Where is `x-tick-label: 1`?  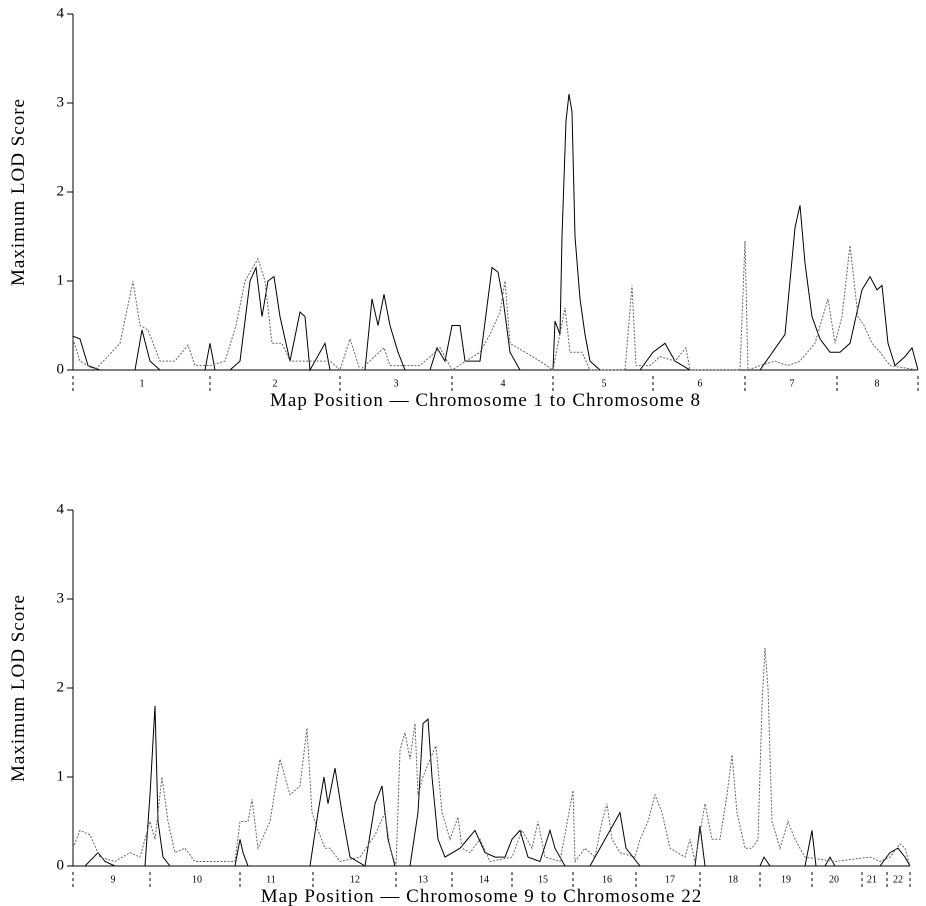 x-tick-label: 1 is located at coordinates (142, 383).